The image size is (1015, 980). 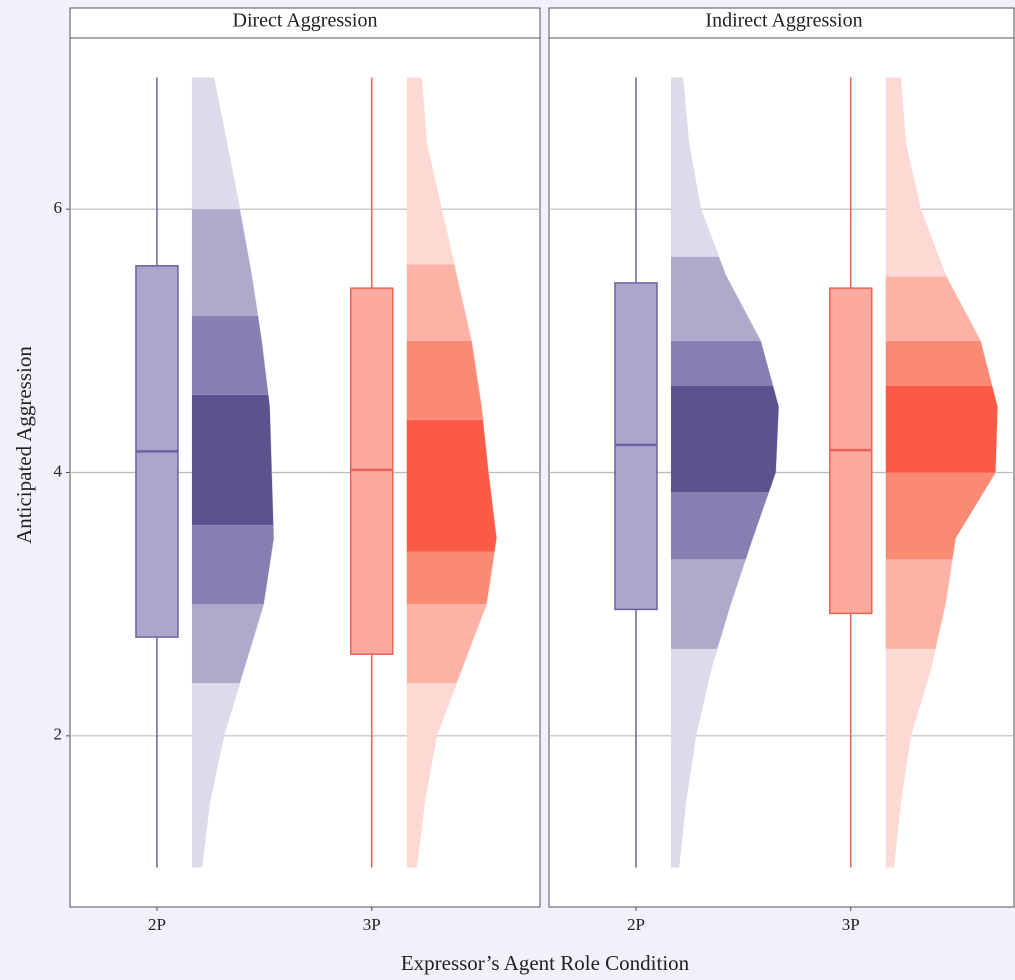 I want to click on y-tick-label: 6, so click(x=58, y=207).